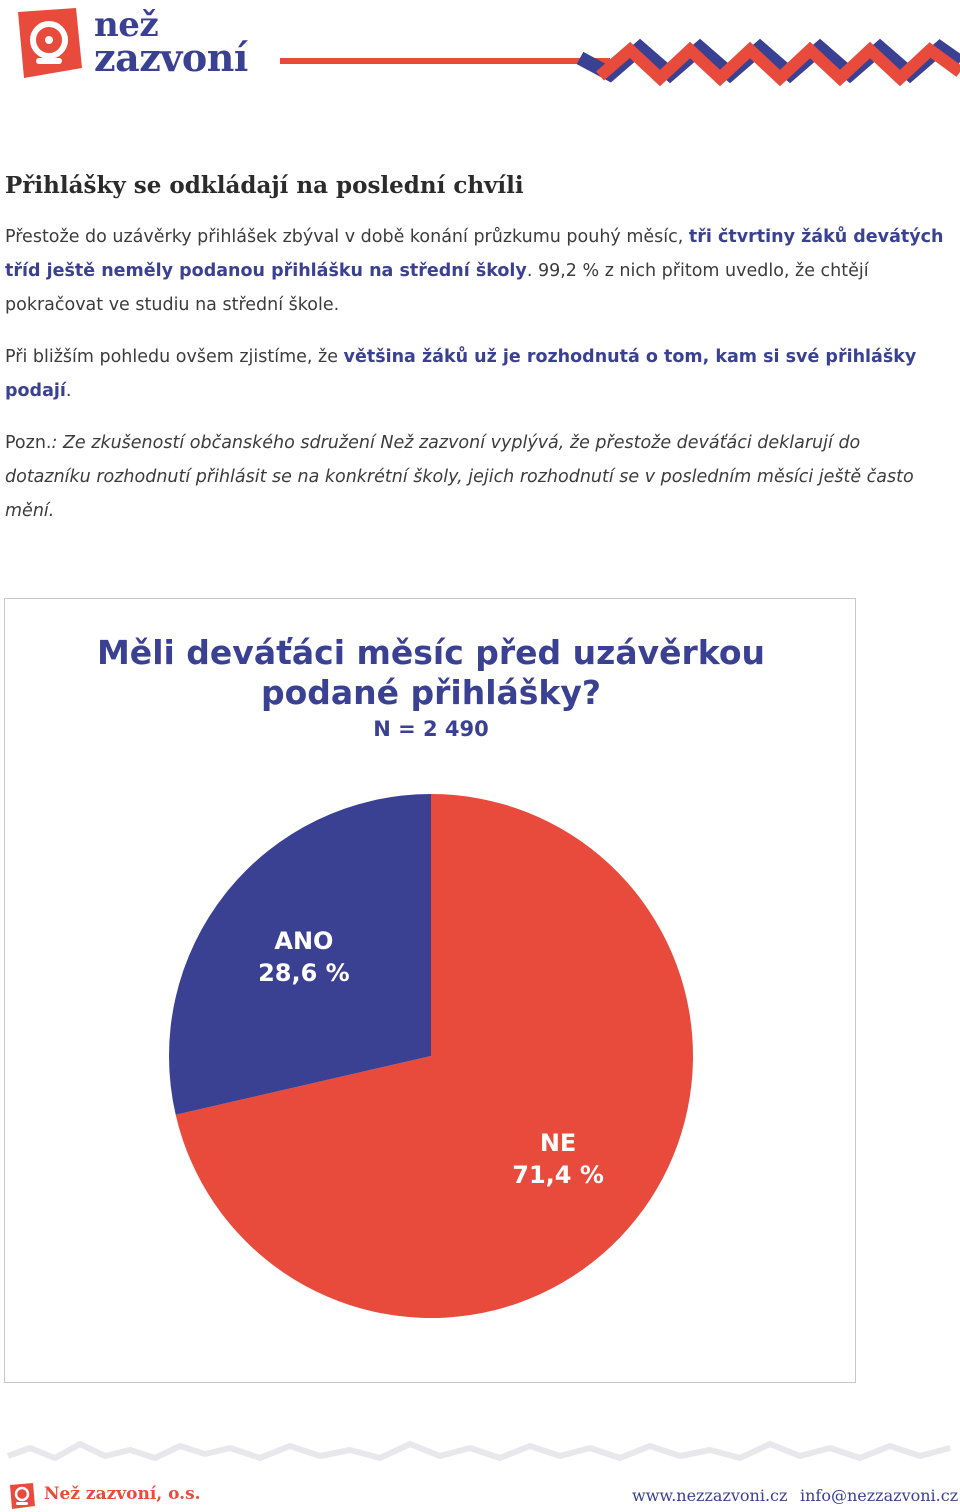 This screenshot has height=1512, width=960. I want to click on pie-slice-ano, so click(300, 954).